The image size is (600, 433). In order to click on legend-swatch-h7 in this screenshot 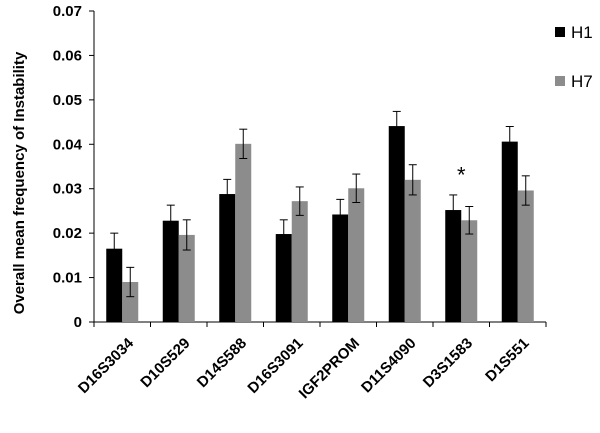, I will do `click(560, 81)`.